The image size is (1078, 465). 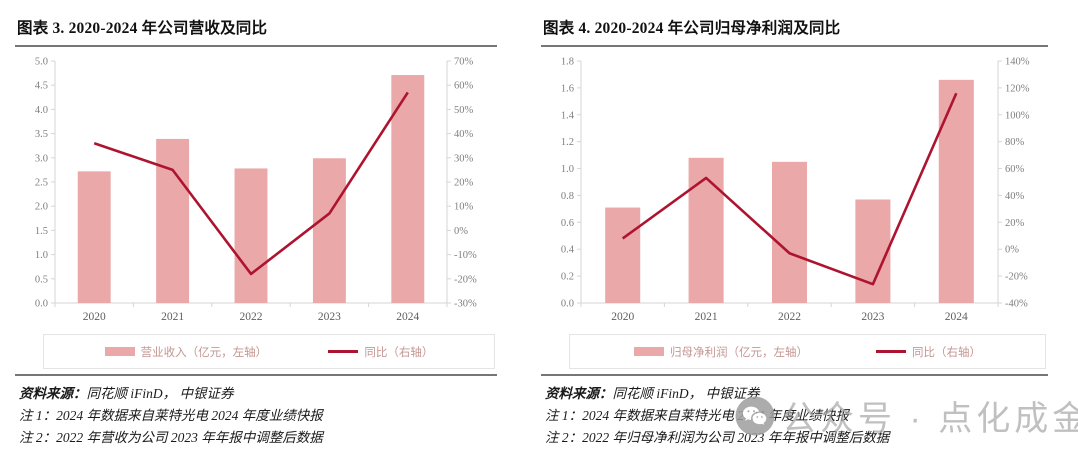 What do you see at coordinates (41, 110) in the screenshot?
I see `axis-tick-label: 4.0` at bounding box center [41, 110].